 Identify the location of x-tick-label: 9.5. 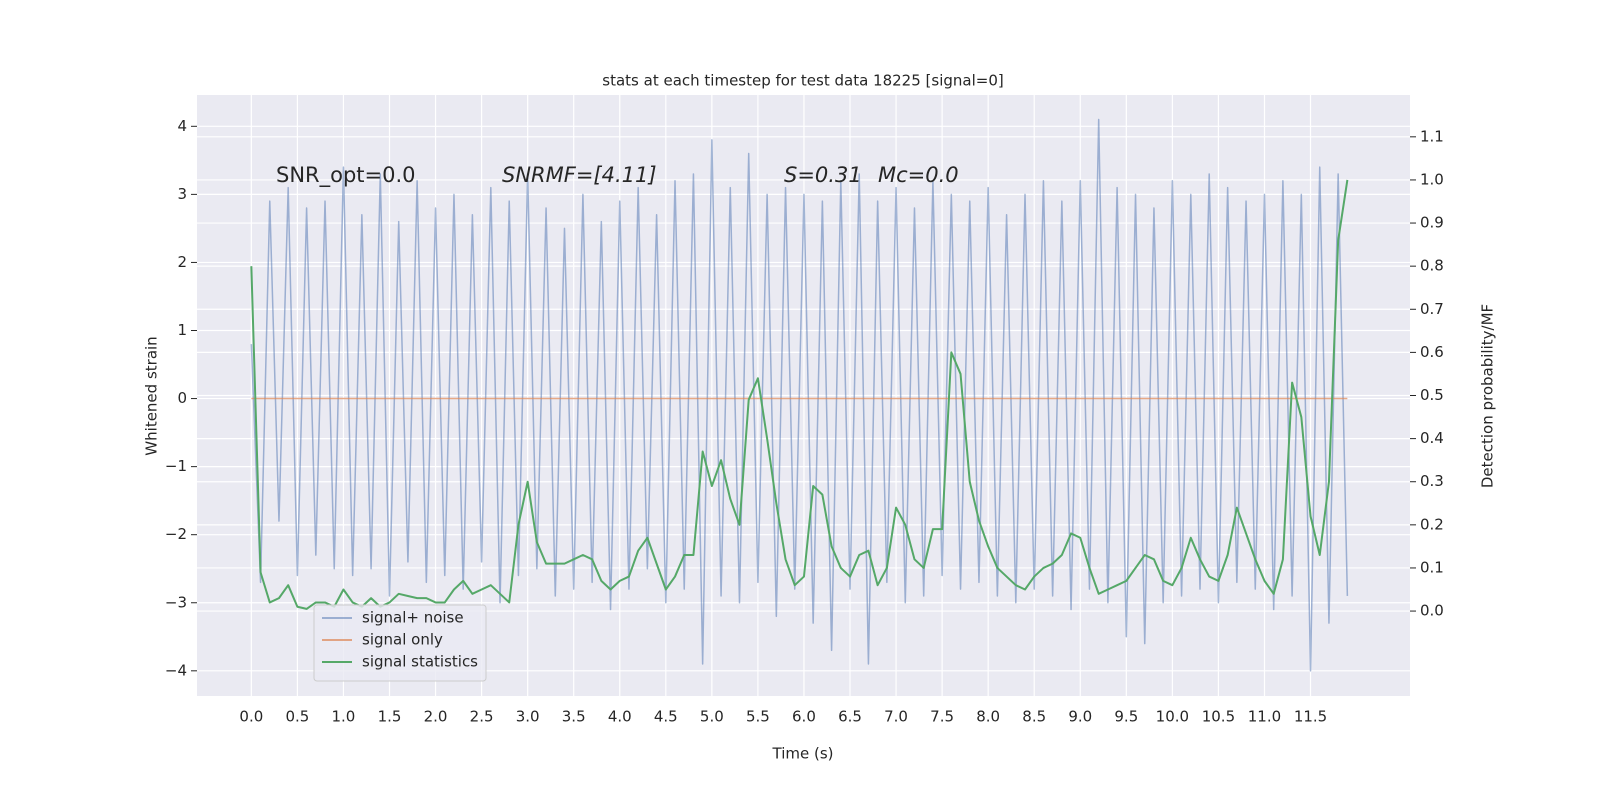
(1126, 717).